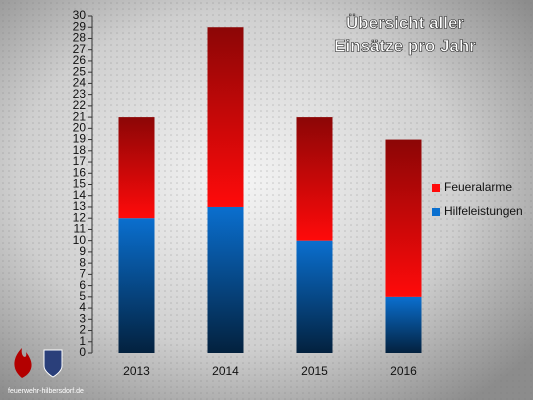 This screenshot has height=400, width=533. Describe the element at coordinates (80, 128) in the screenshot. I see `y-tick-label: 20` at that location.